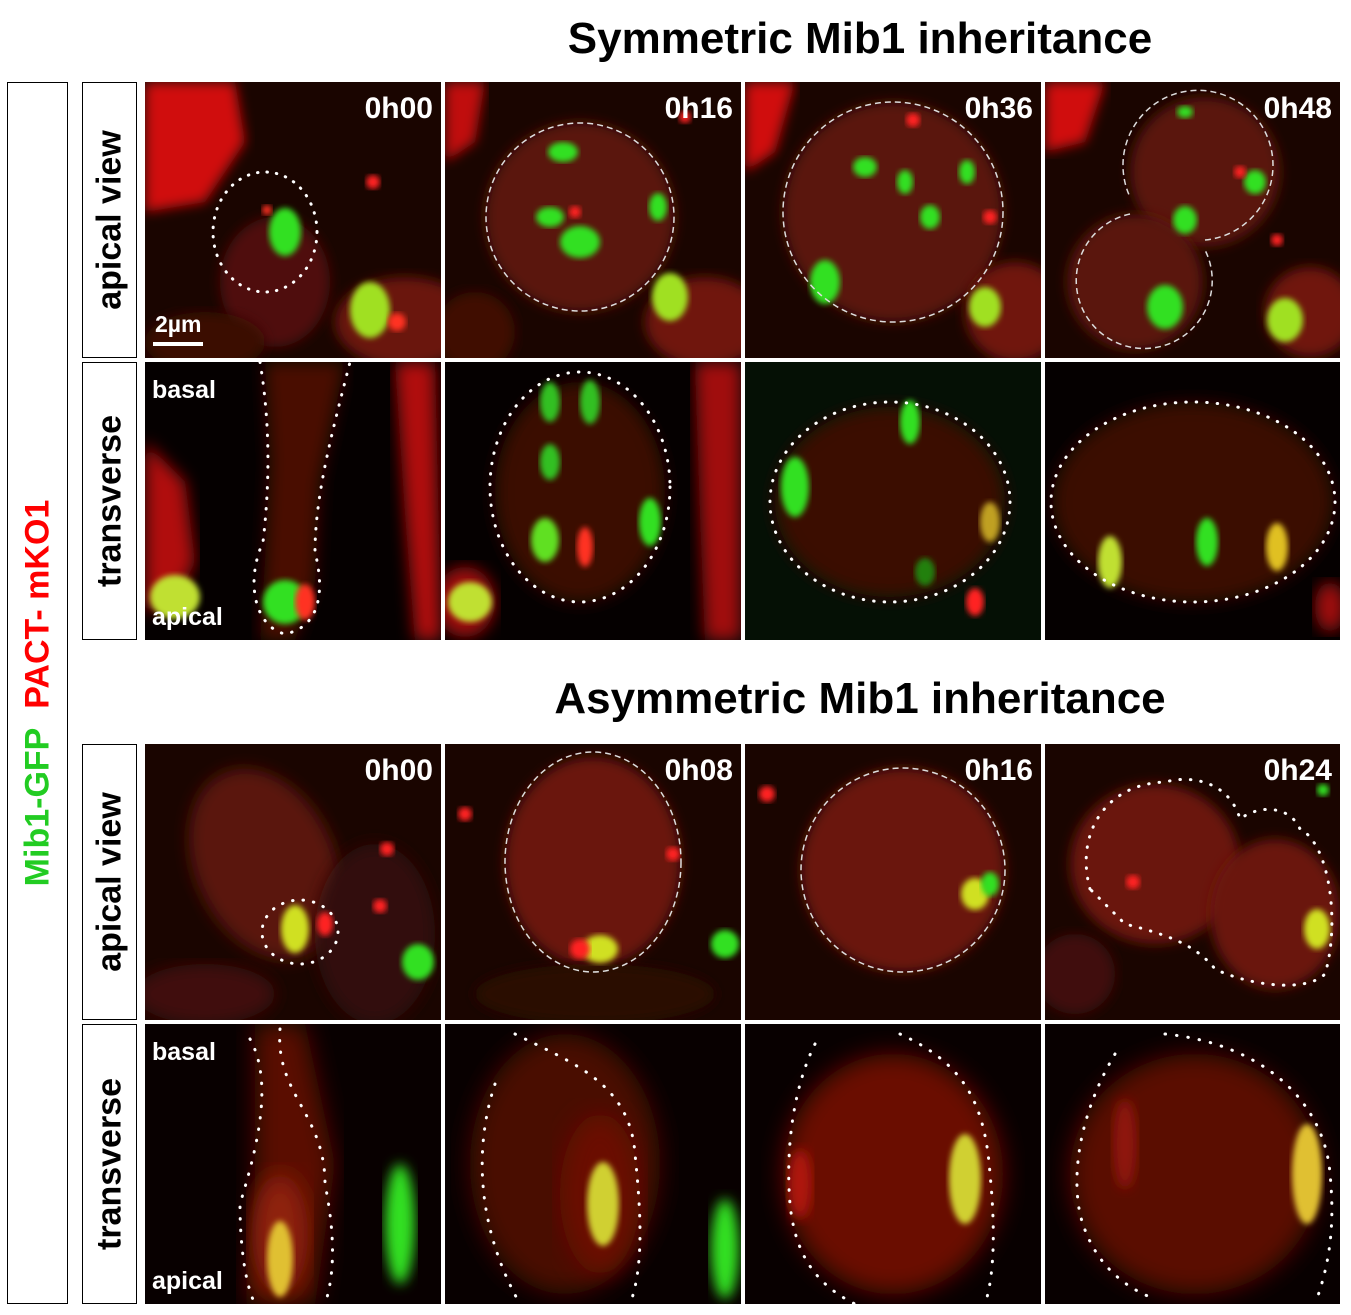  I want to click on row-label-asym-apical: apical view, so click(109, 882).